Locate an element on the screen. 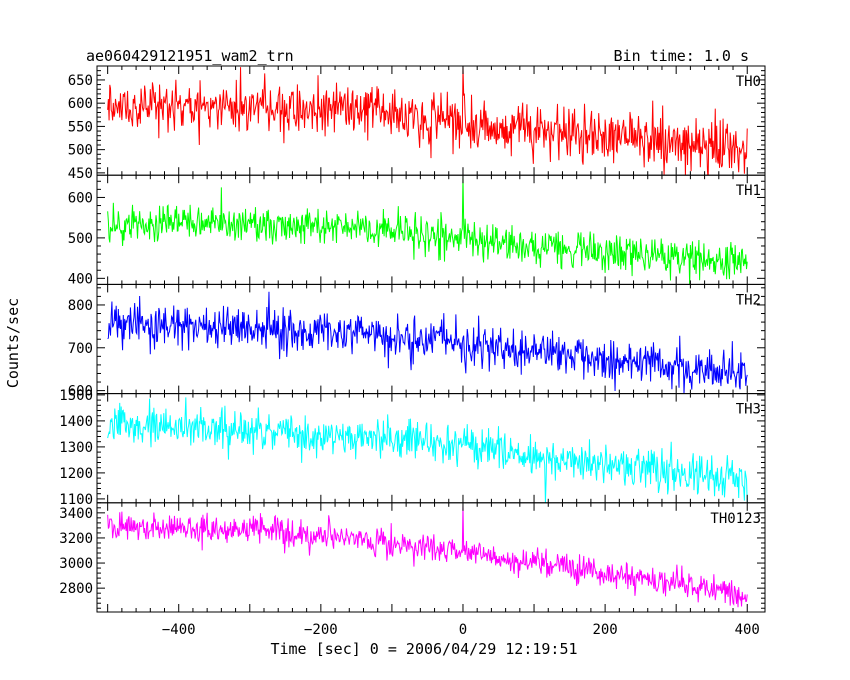 The height and width of the screenshot is (680, 850). series-line-th3 is located at coordinates (427, 450).